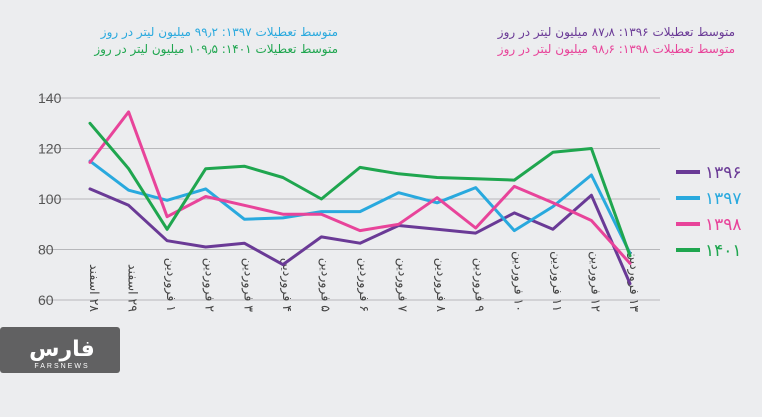 The image size is (762, 417). I want to click on watermark-brand: فارس, so click(62, 349).